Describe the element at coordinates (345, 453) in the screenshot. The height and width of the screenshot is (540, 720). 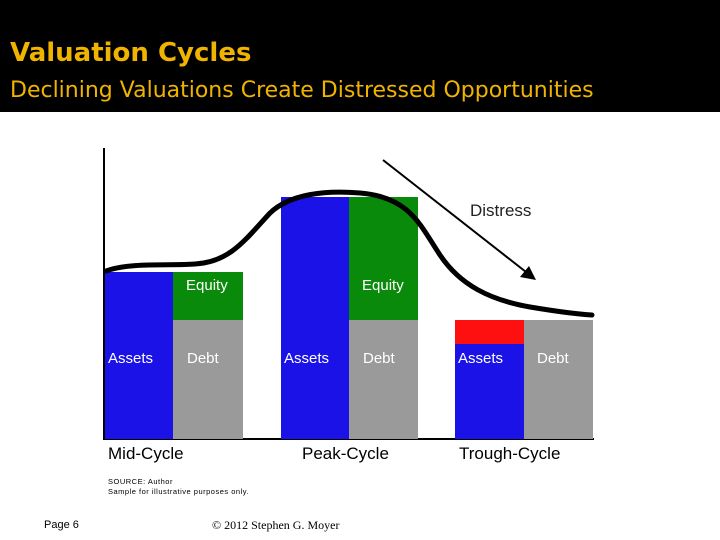
I see `peak-cycle-label: Peak-Cycle` at that location.